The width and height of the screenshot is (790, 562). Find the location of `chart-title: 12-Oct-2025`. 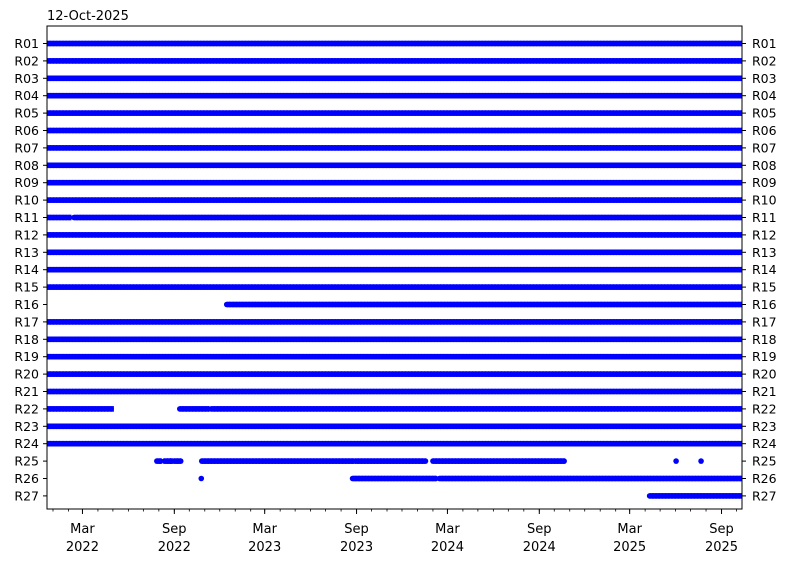

chart-title: 12-Oct-2025 is located at coordinates (88, 16).